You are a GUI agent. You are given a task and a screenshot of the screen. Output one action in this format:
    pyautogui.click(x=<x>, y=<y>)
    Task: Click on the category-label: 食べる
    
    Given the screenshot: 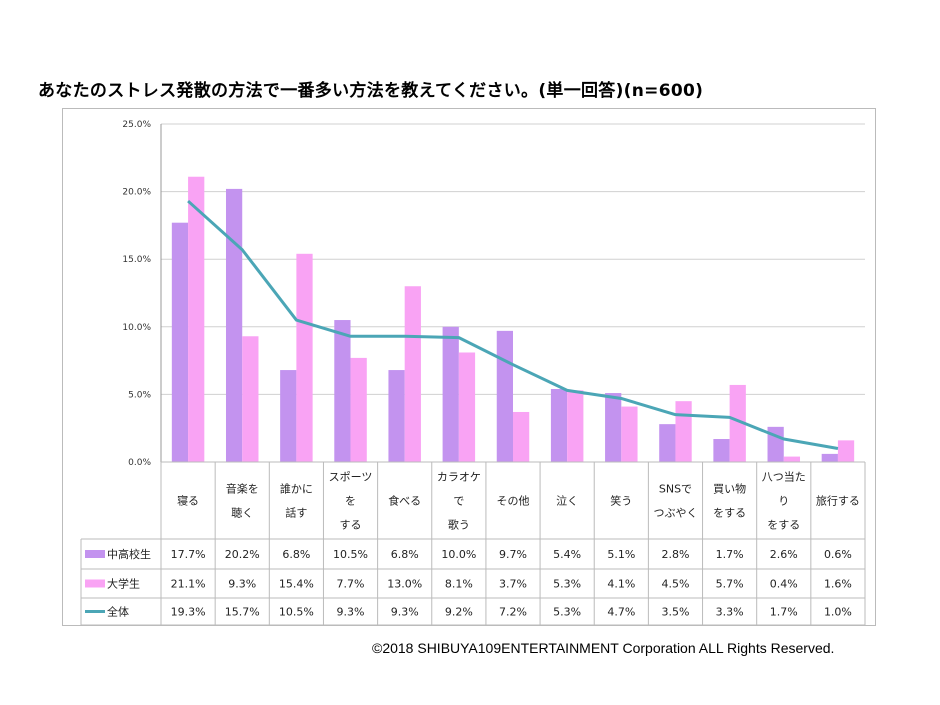 What is the action you would take?
    pyautogui.click(x=404, y=501)
    